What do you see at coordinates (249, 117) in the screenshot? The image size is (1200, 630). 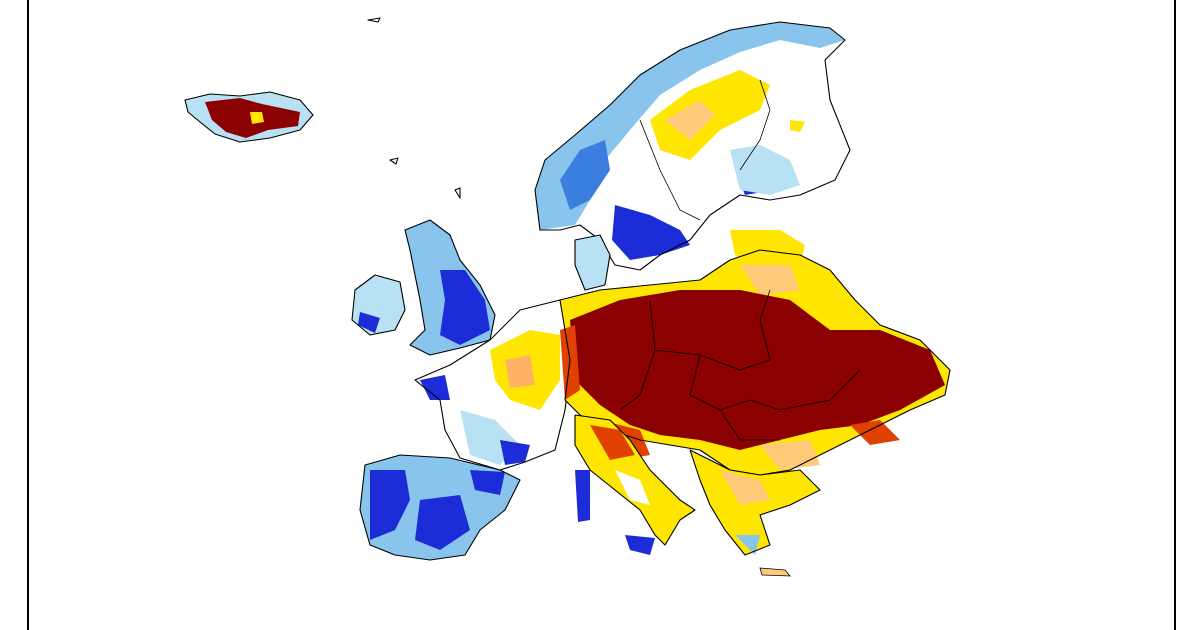 I see `iceland` at bounding box center [249, 117].